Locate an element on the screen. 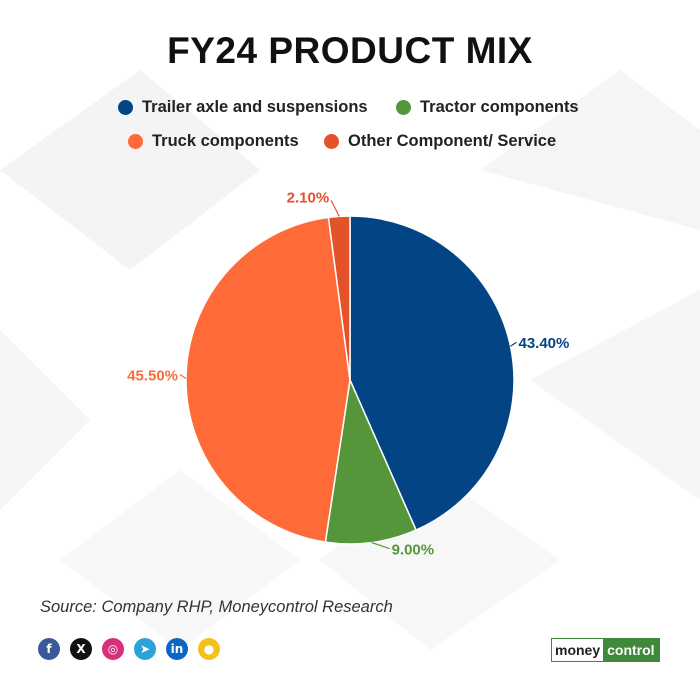  moneycontrol-logo: money control is located at coordinates (605, 650).